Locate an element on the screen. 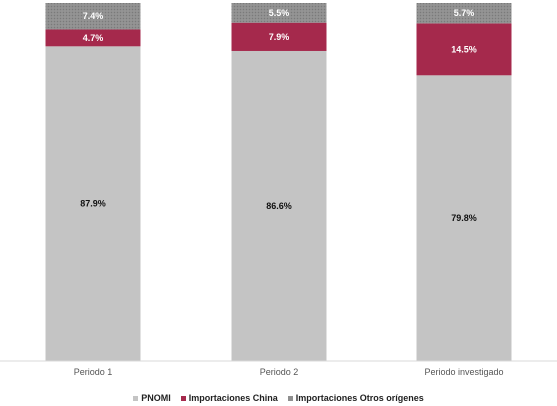 Image resolution: width=557 pixels, height=406 pixels. data-label-importaciones-otros-origenes-periodo-2: 5.5% is located at coordinates (279, 13).